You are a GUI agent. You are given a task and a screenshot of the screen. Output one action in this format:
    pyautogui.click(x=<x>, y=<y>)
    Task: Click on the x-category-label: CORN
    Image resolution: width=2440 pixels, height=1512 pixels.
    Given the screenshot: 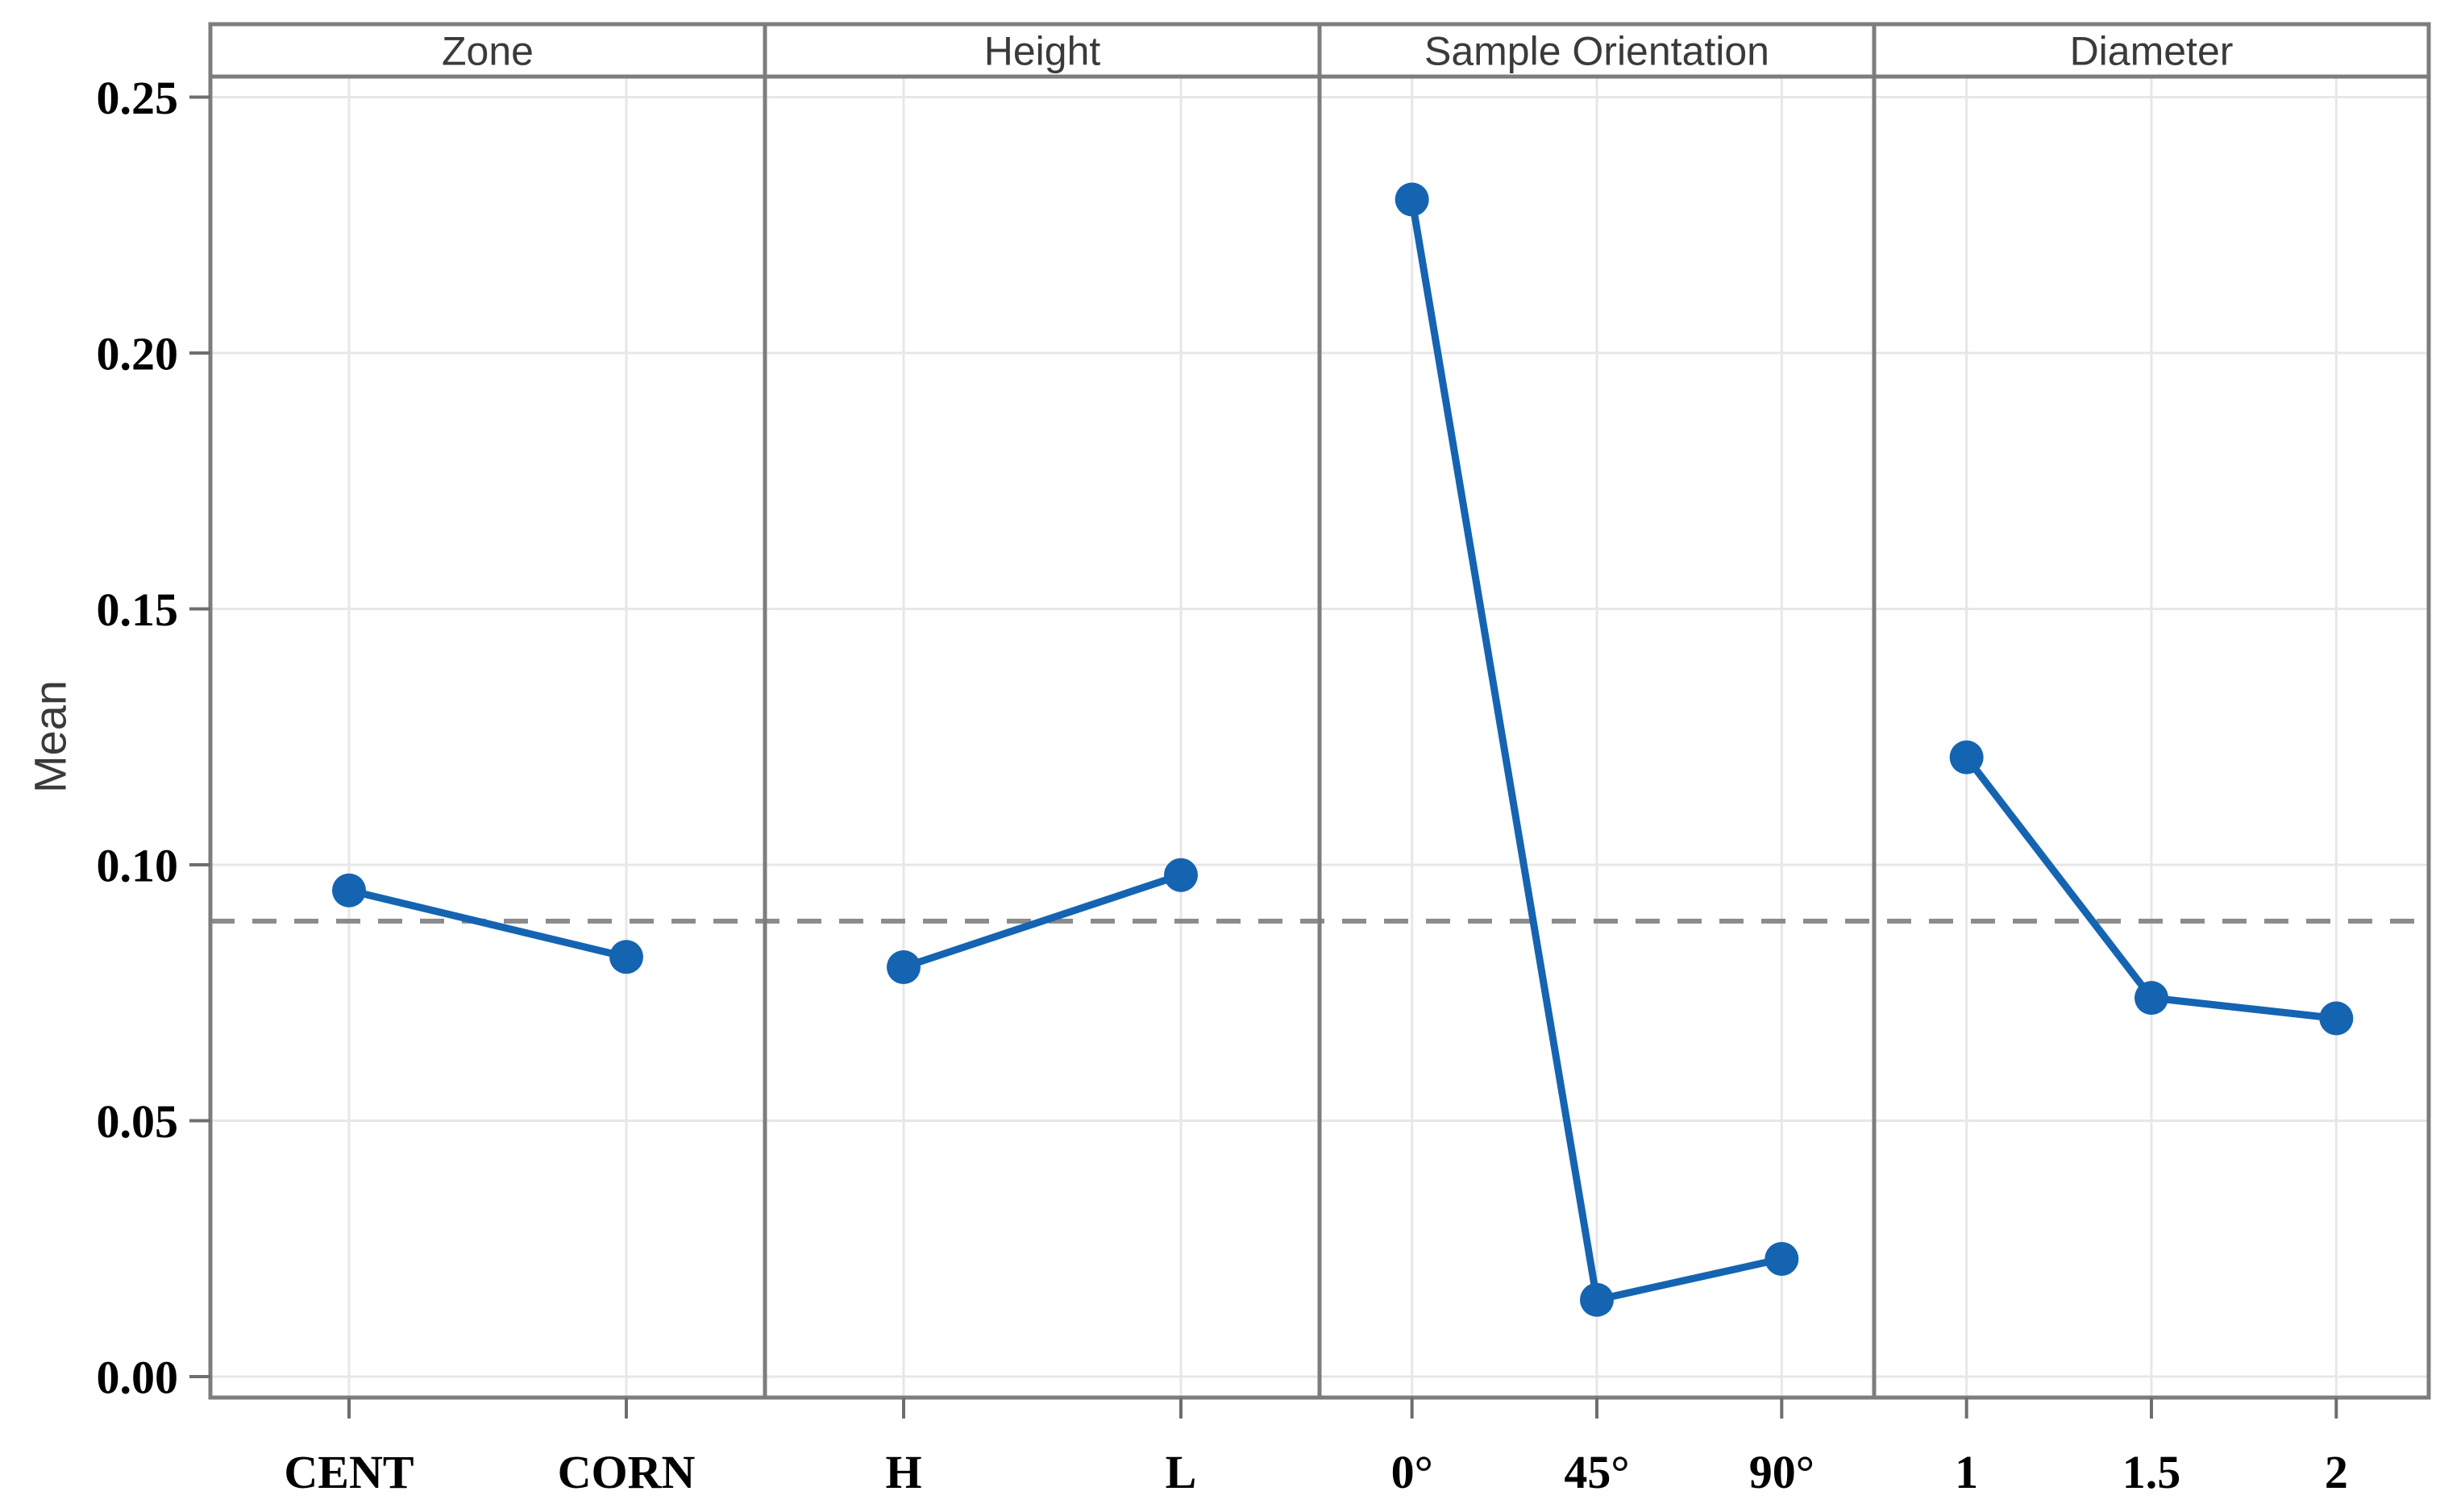 What is the action you would take?
    pyautogui.click(x=627, y=1472)
    